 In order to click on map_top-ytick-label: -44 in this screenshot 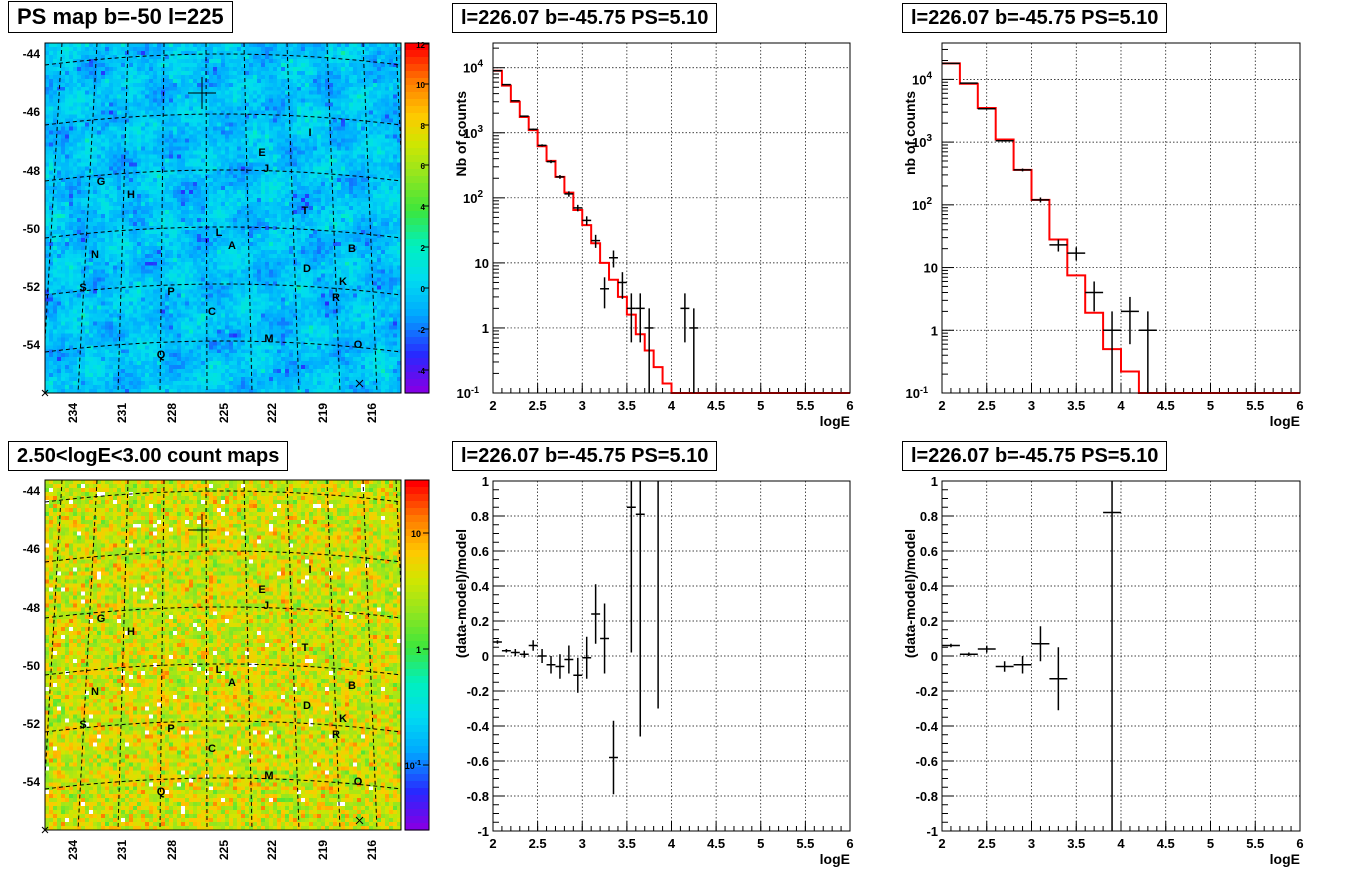, I will do `click(32, 54)`.